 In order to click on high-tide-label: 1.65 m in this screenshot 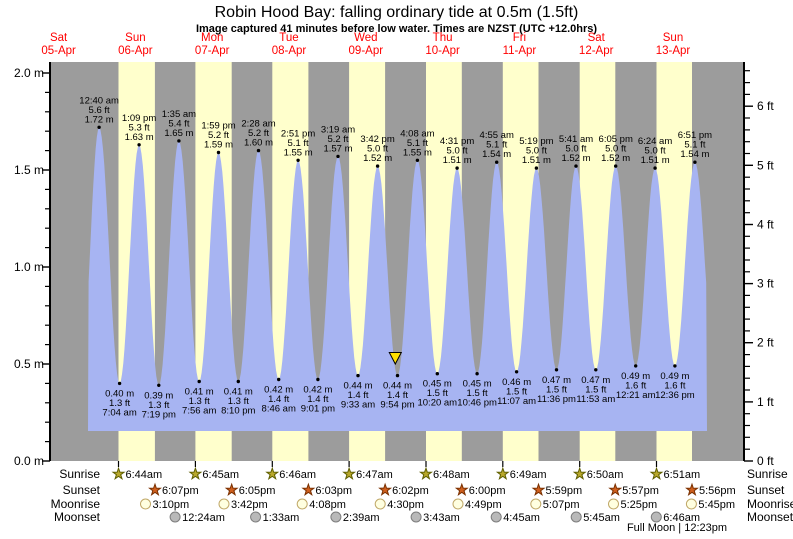, I will do `click(178, 133)`.